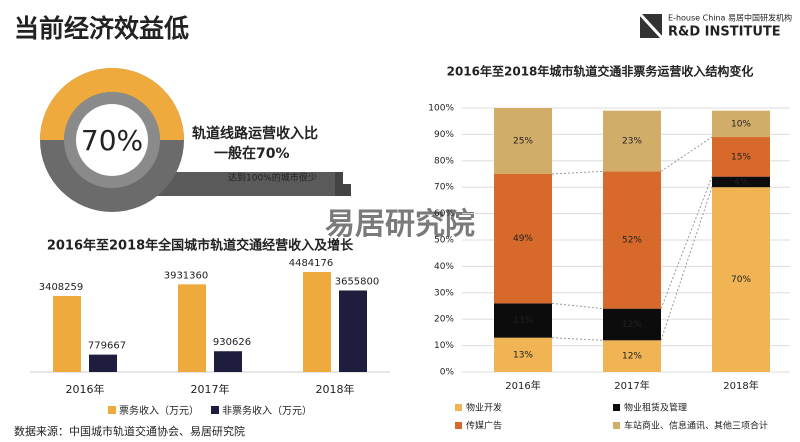 Image resolution: width=800 pixels, height=442 pixels. I want to click on y-tick-label: 10%, so click(444, 346).